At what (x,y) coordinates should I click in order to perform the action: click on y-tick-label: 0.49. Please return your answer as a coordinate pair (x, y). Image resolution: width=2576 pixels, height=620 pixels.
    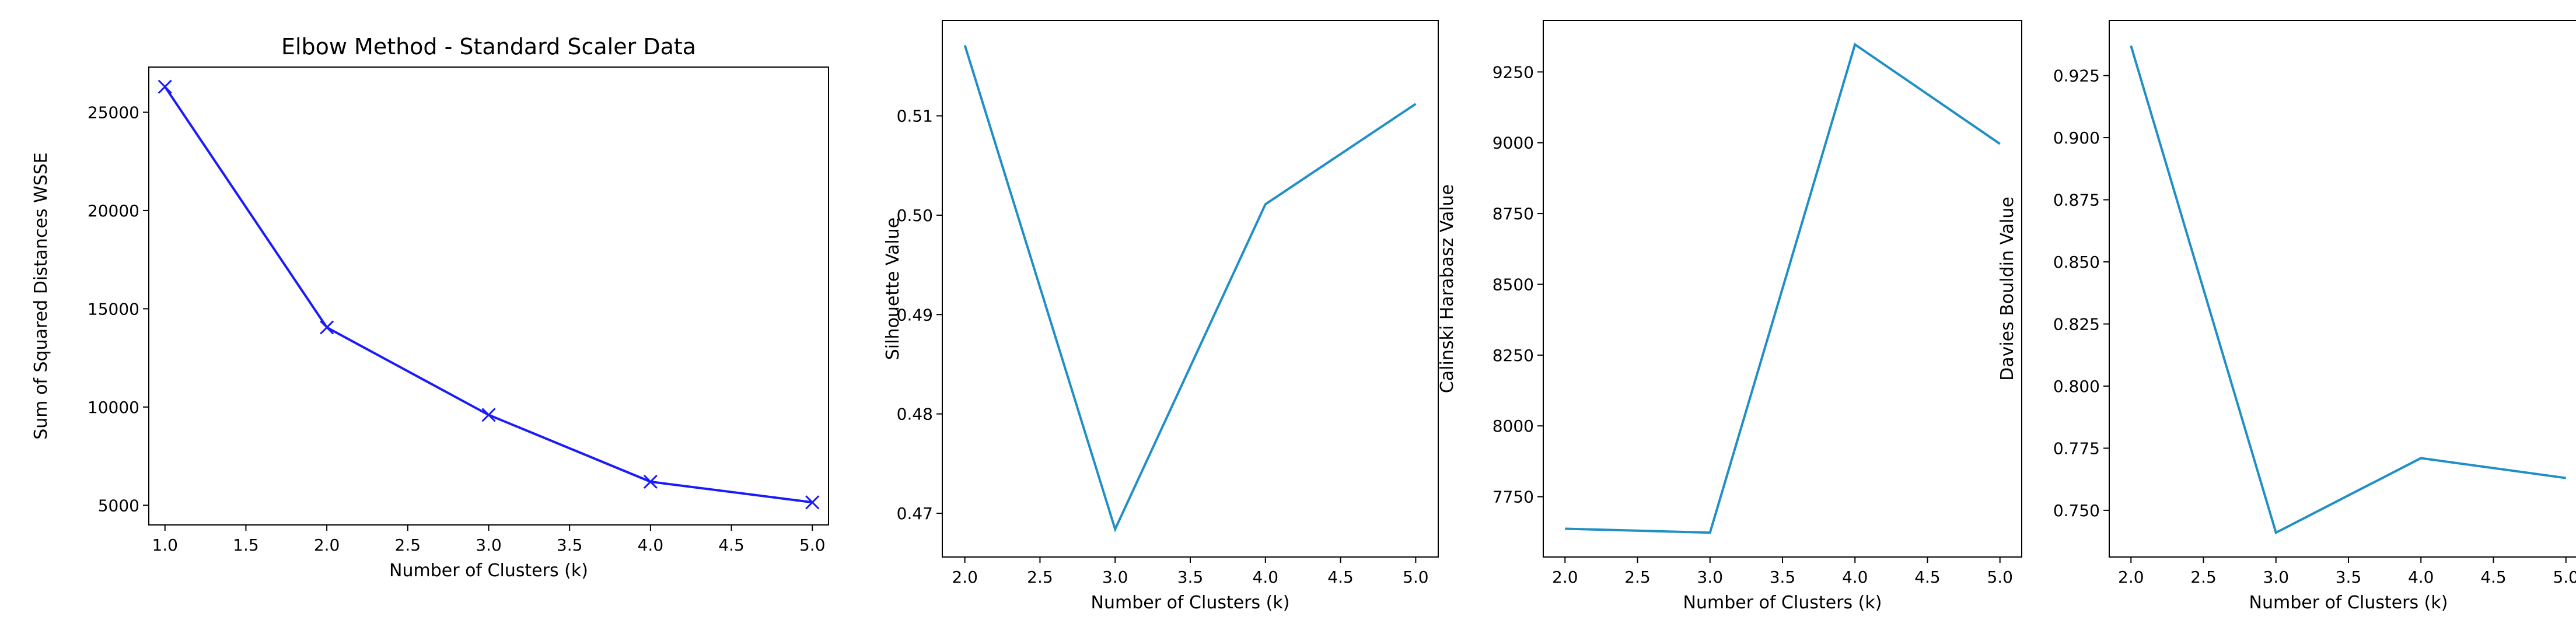
    Looking at the image, I should click on (915, 315).